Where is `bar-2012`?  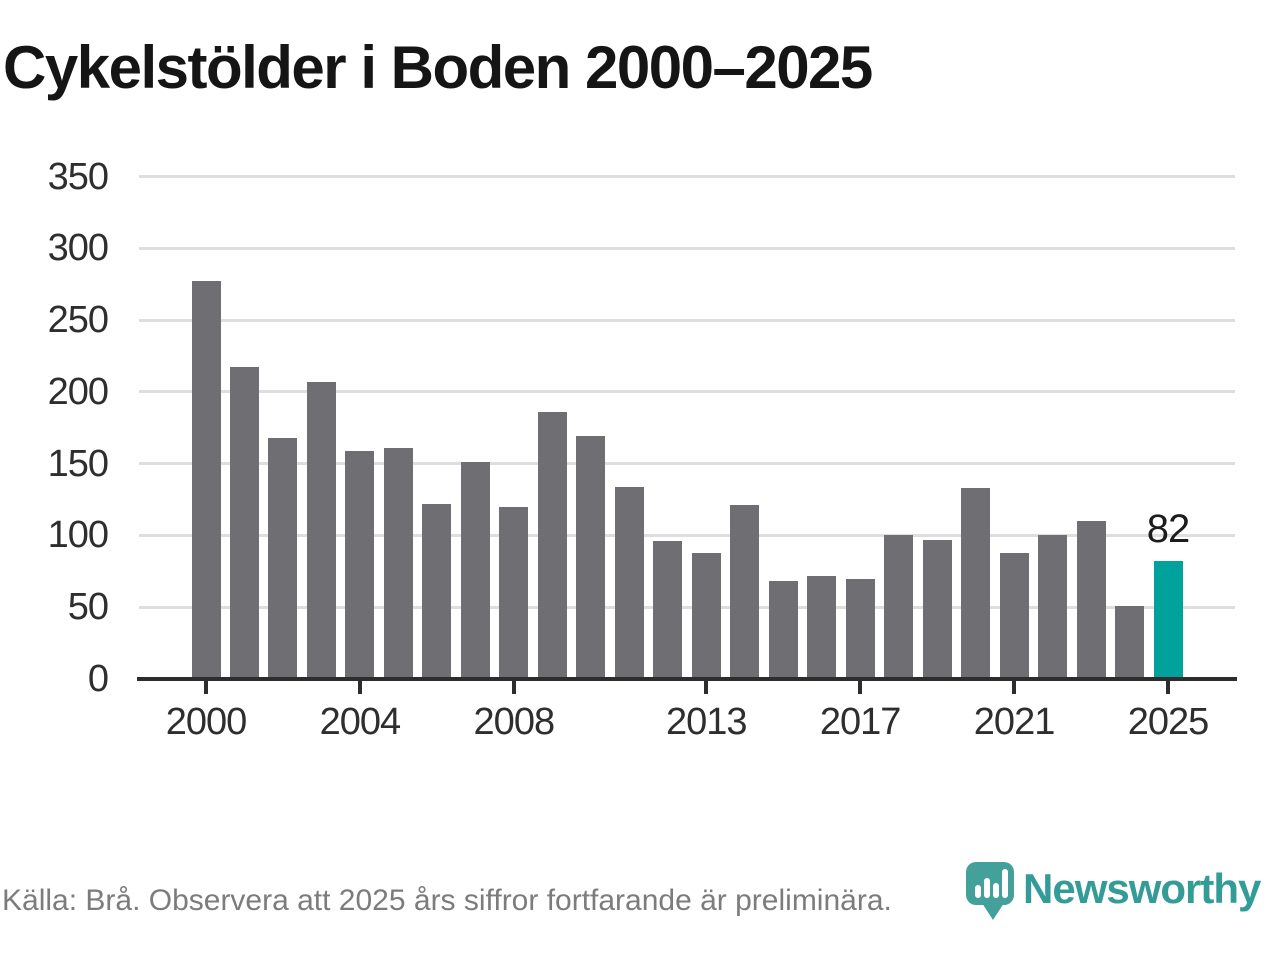
bar-2012 is located at coordinates (668, 610).